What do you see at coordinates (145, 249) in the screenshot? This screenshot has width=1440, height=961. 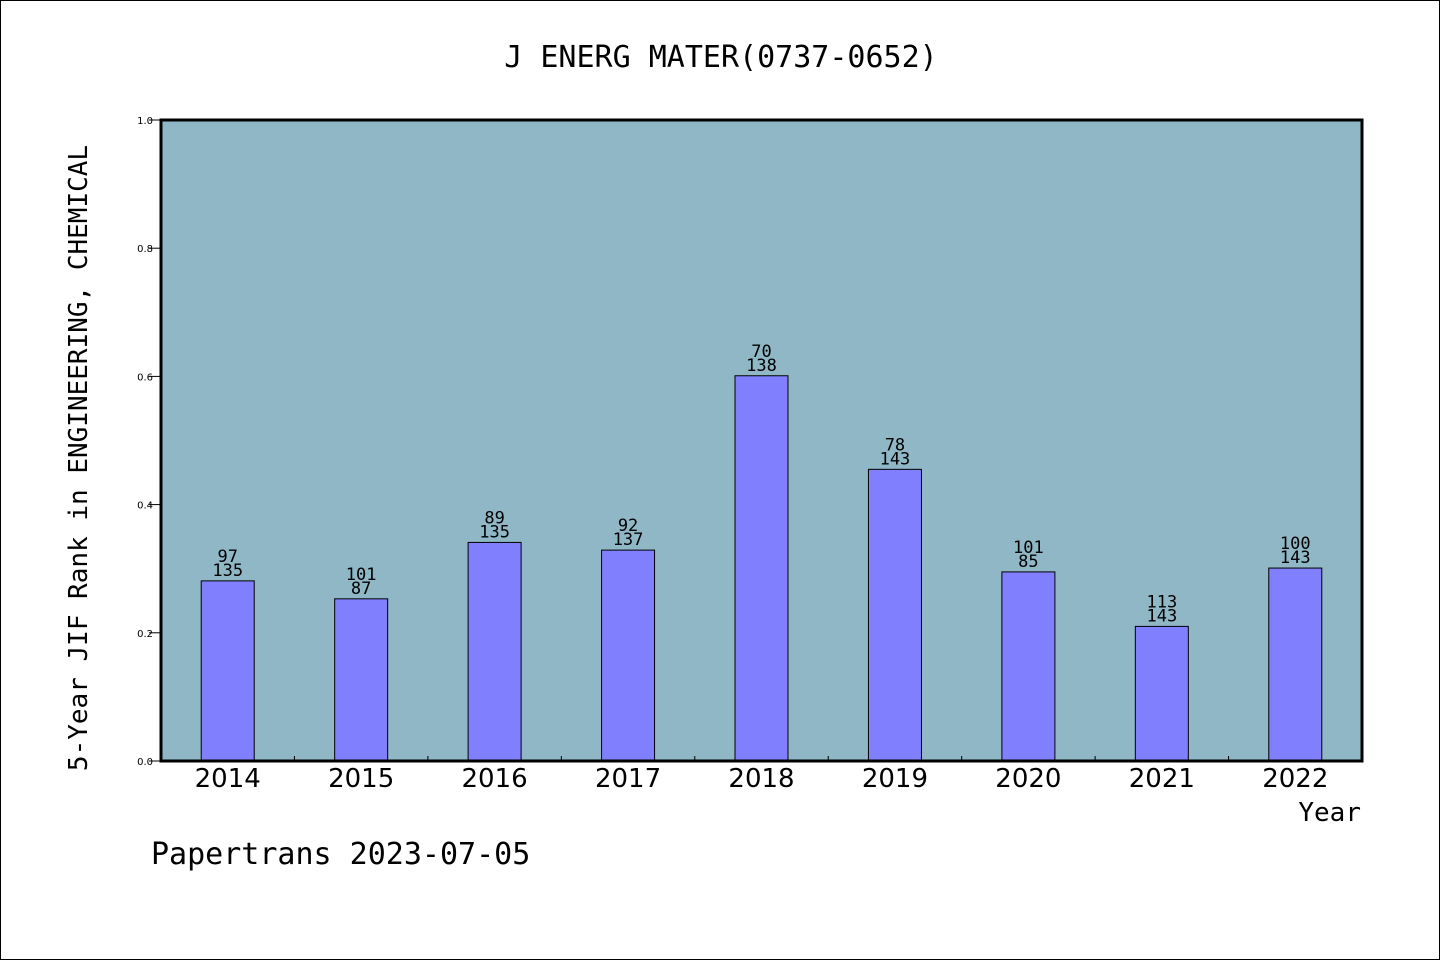 I see `y-tick-label: 0.8` at bounding box center [145, 249].